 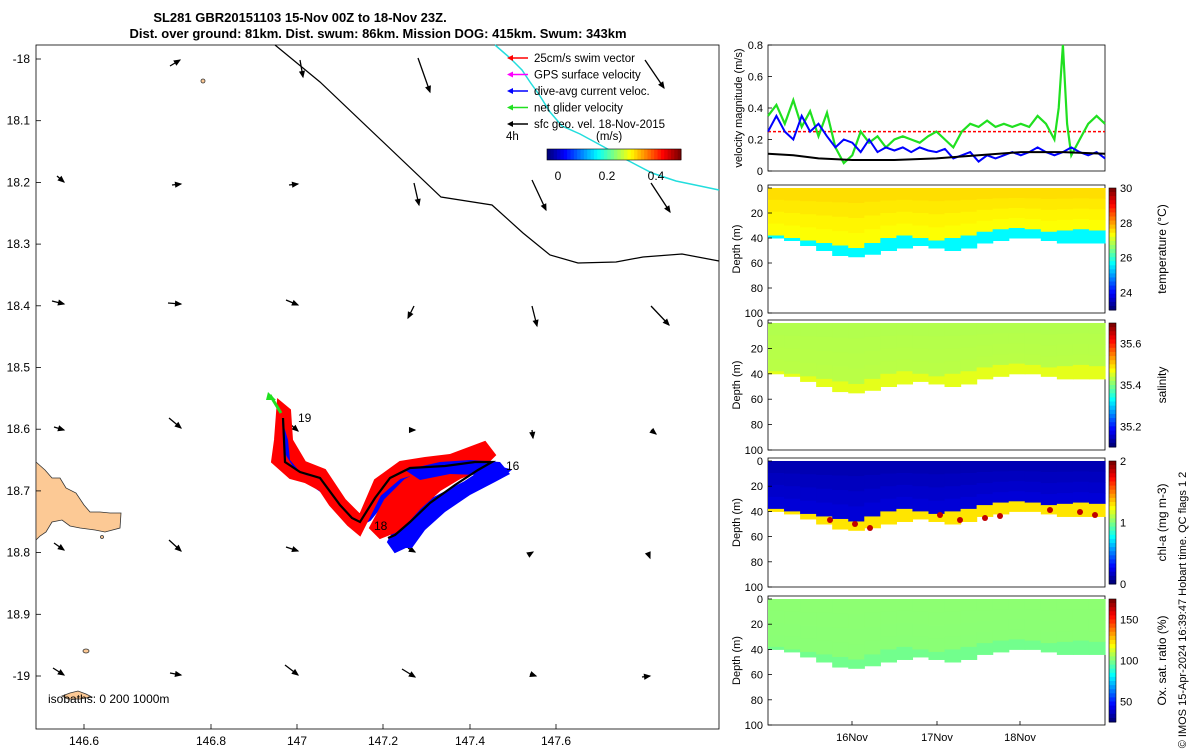 What do you see at coordinates (1112, 249) in the screenshot?
I see `section-colorbar-frame` at bounding box center [1112, 249].